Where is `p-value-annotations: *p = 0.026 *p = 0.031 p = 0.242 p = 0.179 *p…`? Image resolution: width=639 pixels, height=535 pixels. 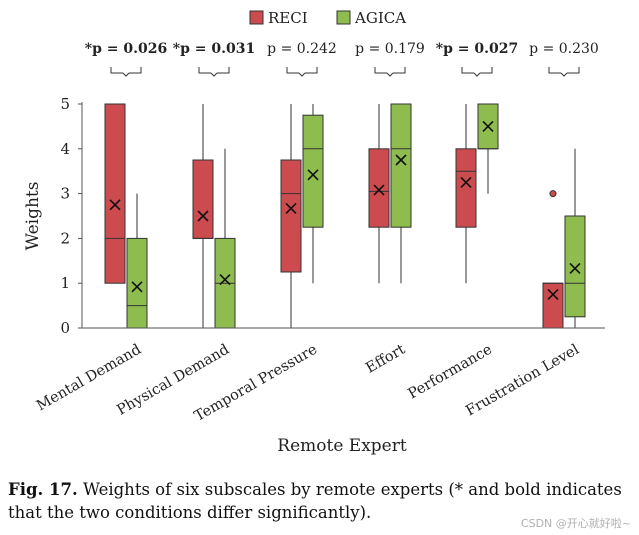
p-value-annotations: *p = 0.026 *p = 0.031 p = 0.242 p = 0.179 *p… is located at coordinates (342, 59).